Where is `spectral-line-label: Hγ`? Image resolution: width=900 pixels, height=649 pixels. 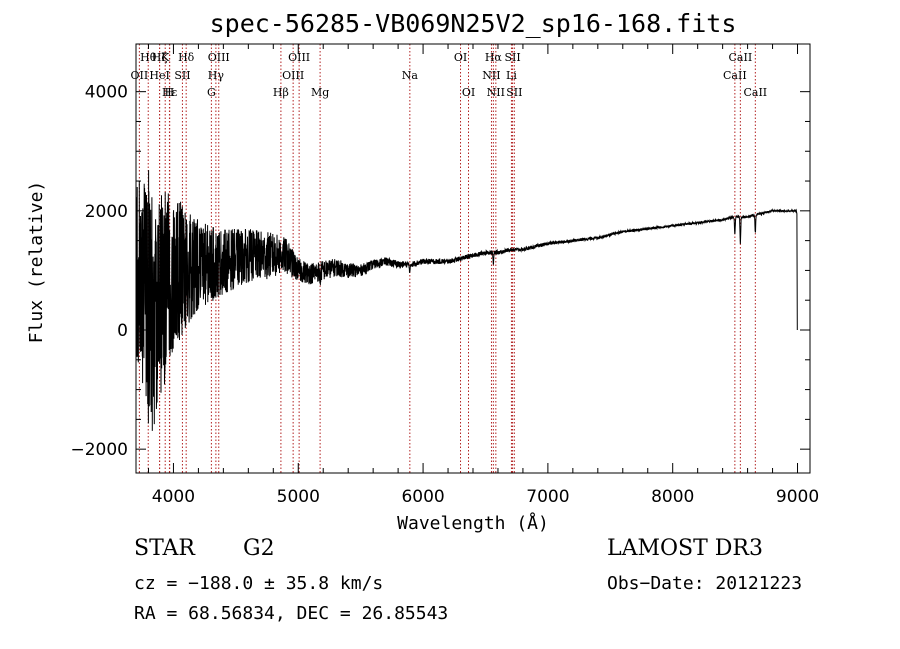
spectral-line-label: Hγ is located at coordinates (216, 75).